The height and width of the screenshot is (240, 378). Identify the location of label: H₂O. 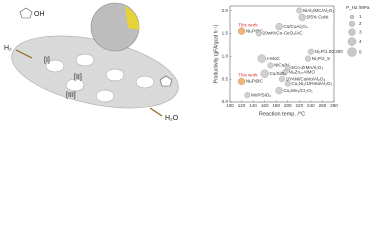
(172, 118).